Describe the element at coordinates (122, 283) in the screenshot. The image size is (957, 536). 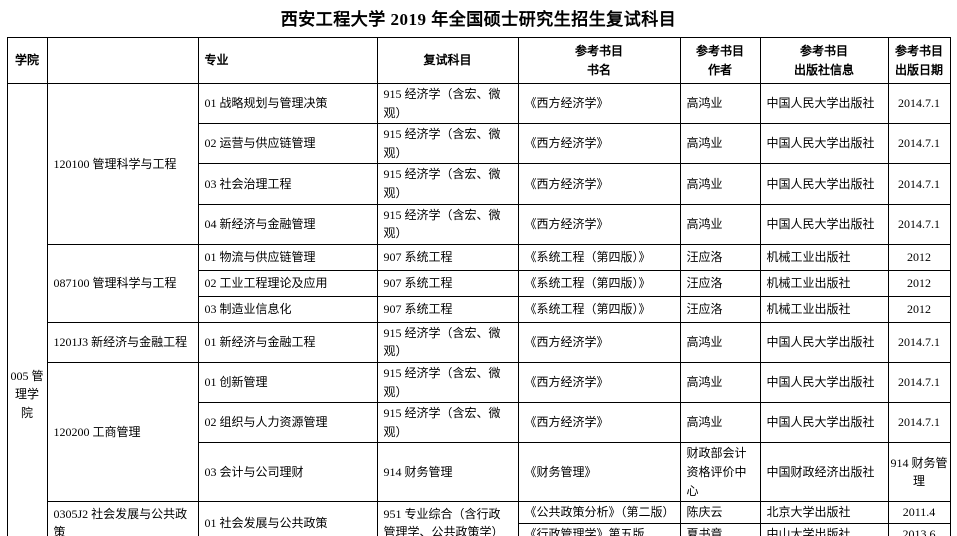
I see `group-cell: 087100 管理科学与工程` at that location.